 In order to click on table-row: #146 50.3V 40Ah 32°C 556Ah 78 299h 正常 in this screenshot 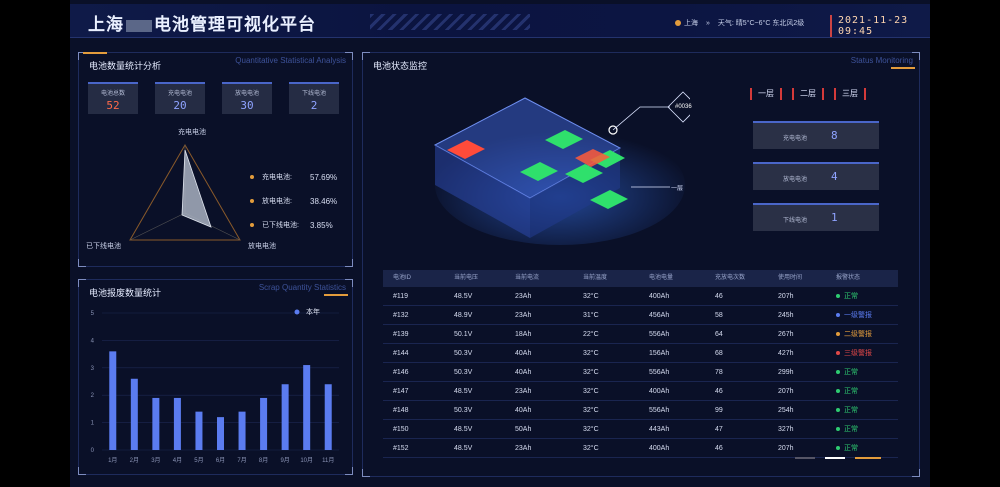, I will do `click(640, 372)`.